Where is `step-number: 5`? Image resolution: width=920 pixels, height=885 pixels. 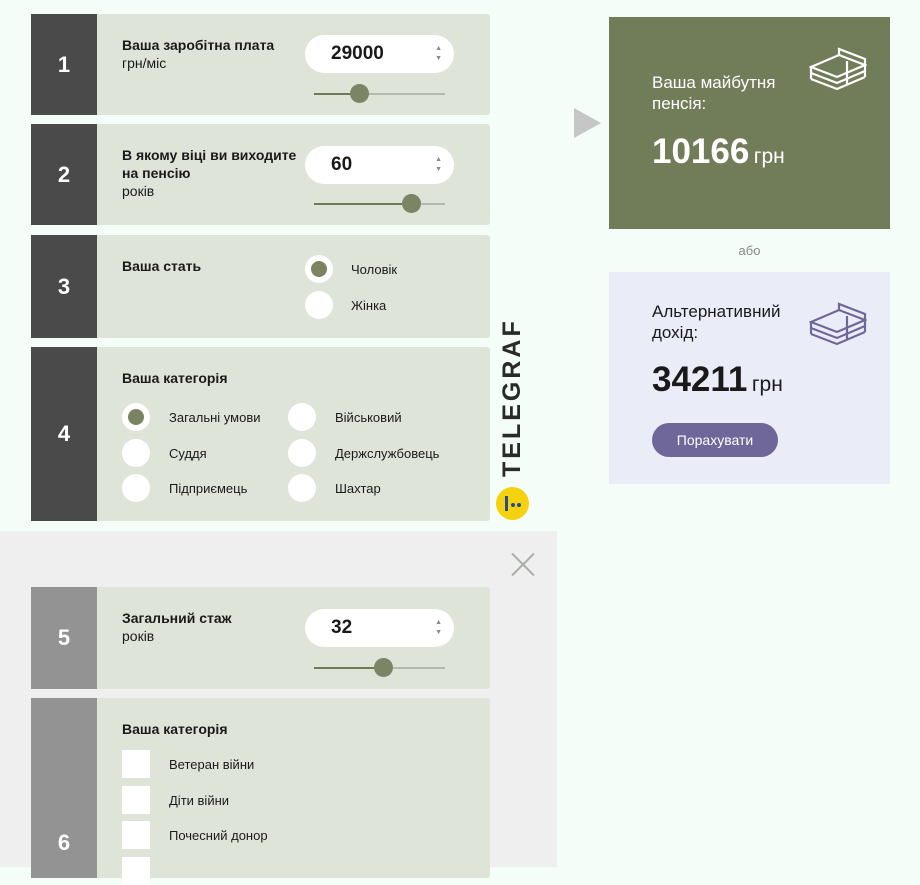
step-number: 5 is located at coordinates (64, 638).